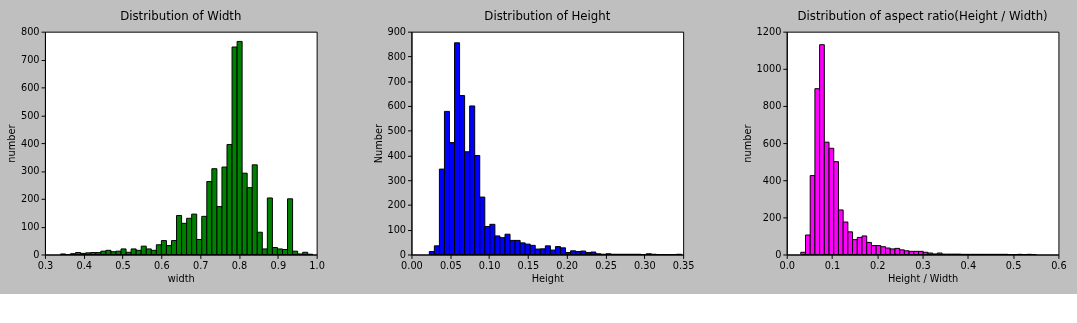  What do you see at coordinates (548, 279) in the screenshot?
I see `x-axis-title: Height` at bounding box center [548, 279].